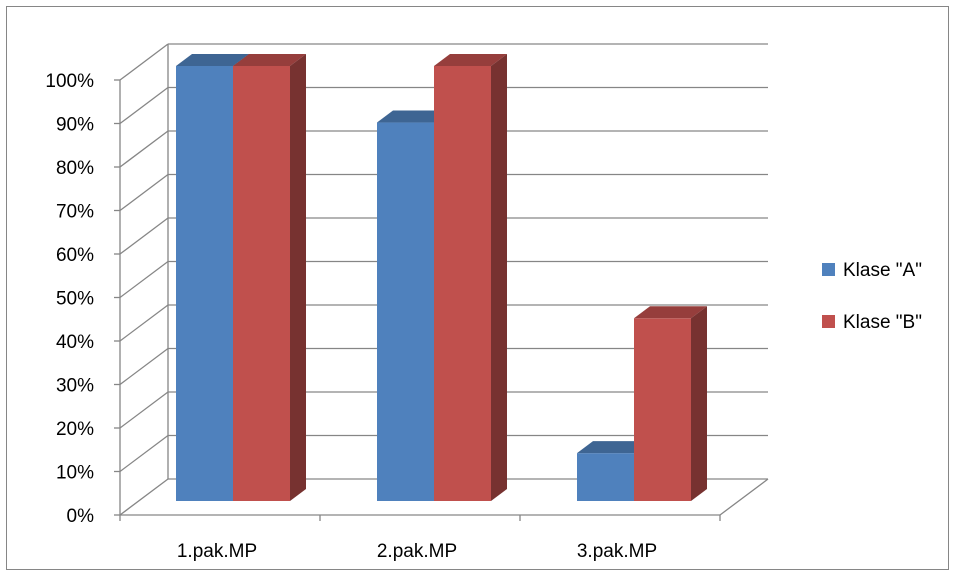  I want to click on x-category-label: 3.pak.MP, so click(617, 551).